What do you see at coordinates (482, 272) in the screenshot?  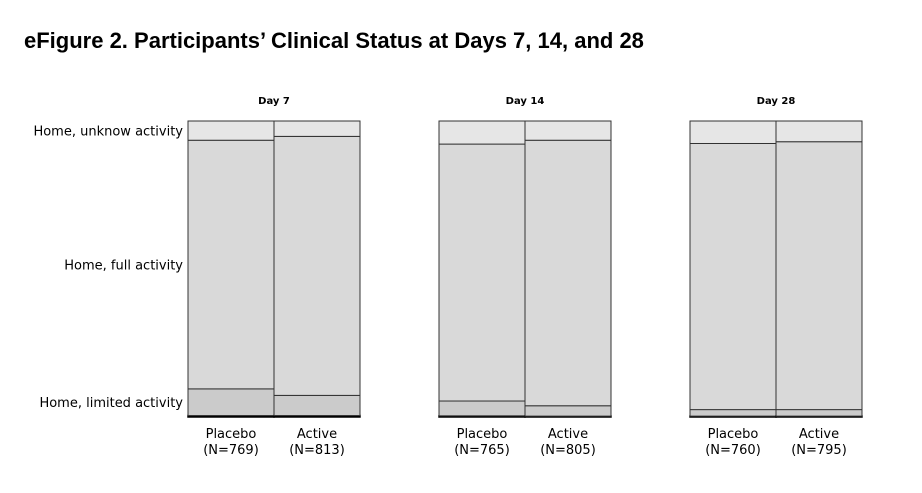 I see `segment-day-14-placebo-home-full-activity` at bounding box center [482, 272].